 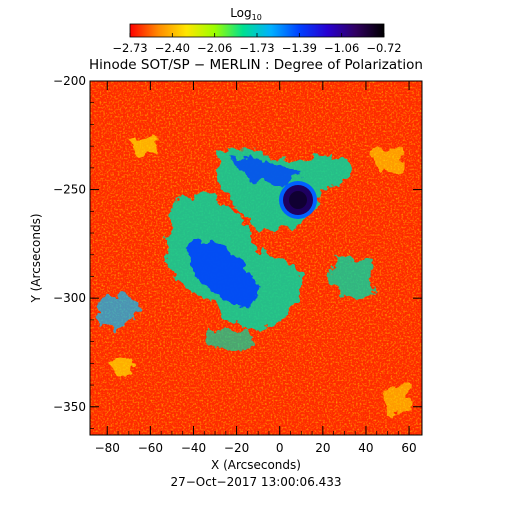 What do you see at coordinates (408, 448) in the screenshot?
I see `x-tick-label: 60` at bounding box center [408, 448].